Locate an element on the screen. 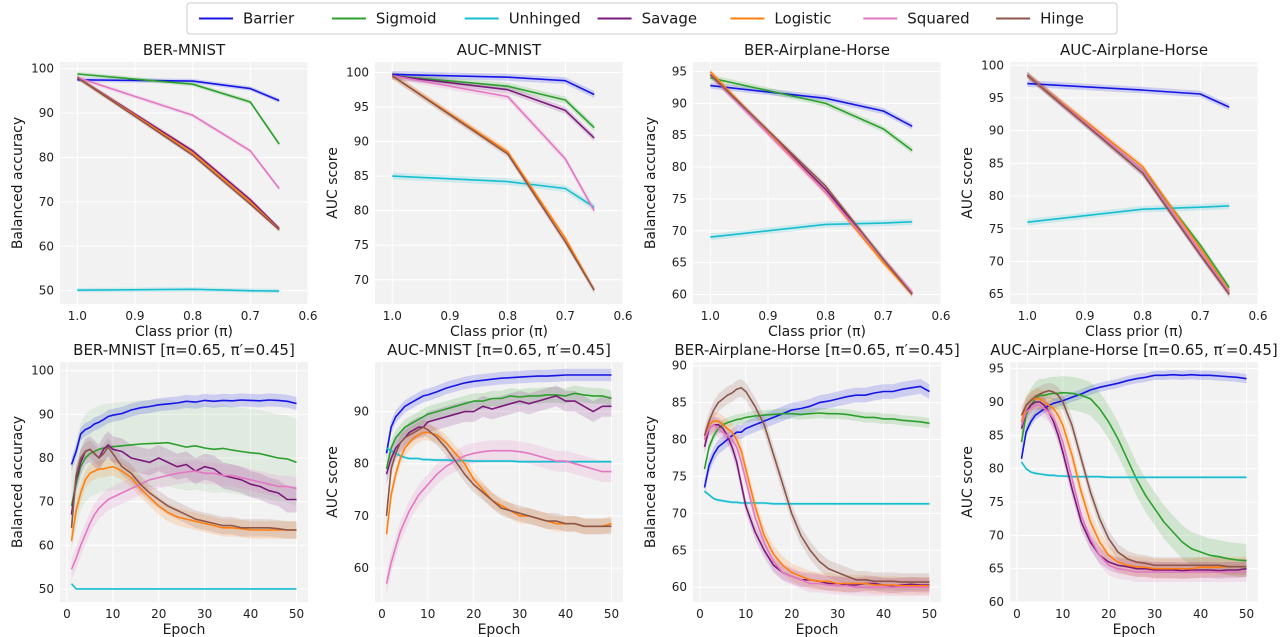  band-sigmoid is located at coordinates (499, 431).